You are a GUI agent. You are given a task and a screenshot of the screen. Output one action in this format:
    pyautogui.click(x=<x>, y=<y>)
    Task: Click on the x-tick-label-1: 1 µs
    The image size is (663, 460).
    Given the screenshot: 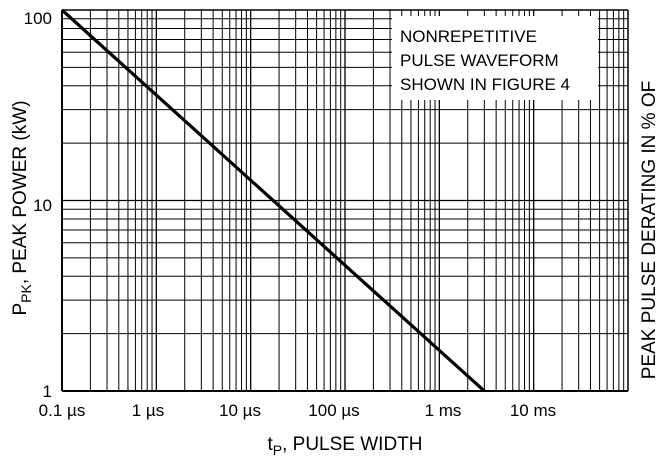 What is the action you would take?
    pyautogui.click(x=148, y=410)
    